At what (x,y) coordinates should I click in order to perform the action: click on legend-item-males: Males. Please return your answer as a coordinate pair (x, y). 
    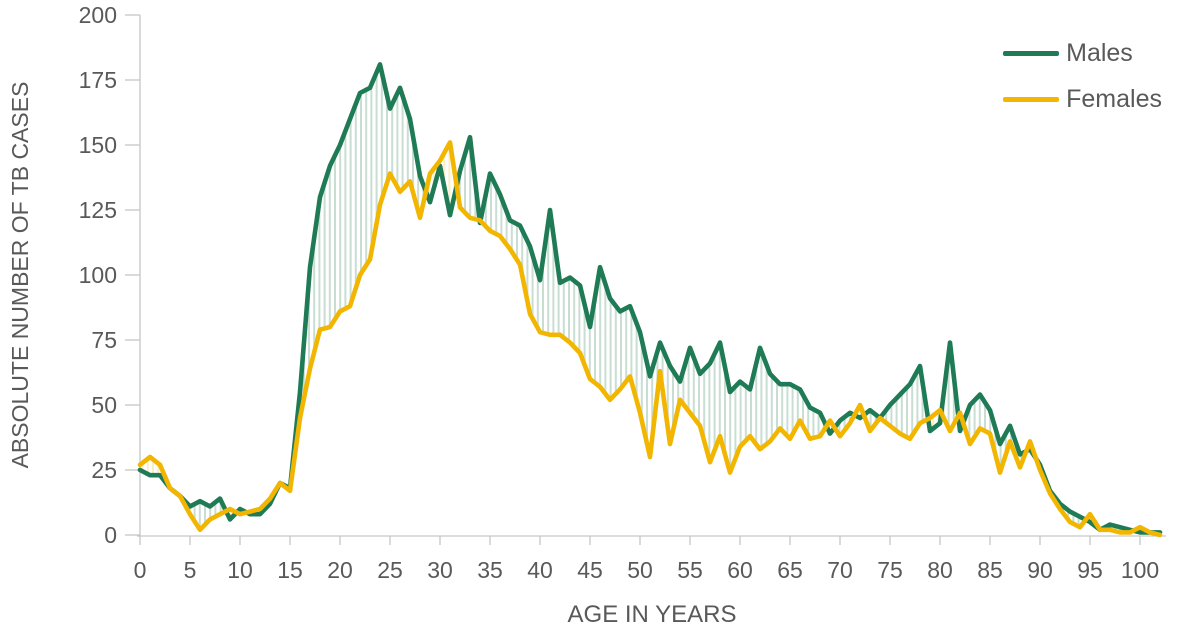
    Looking at the image, I should click on (1082, 53).